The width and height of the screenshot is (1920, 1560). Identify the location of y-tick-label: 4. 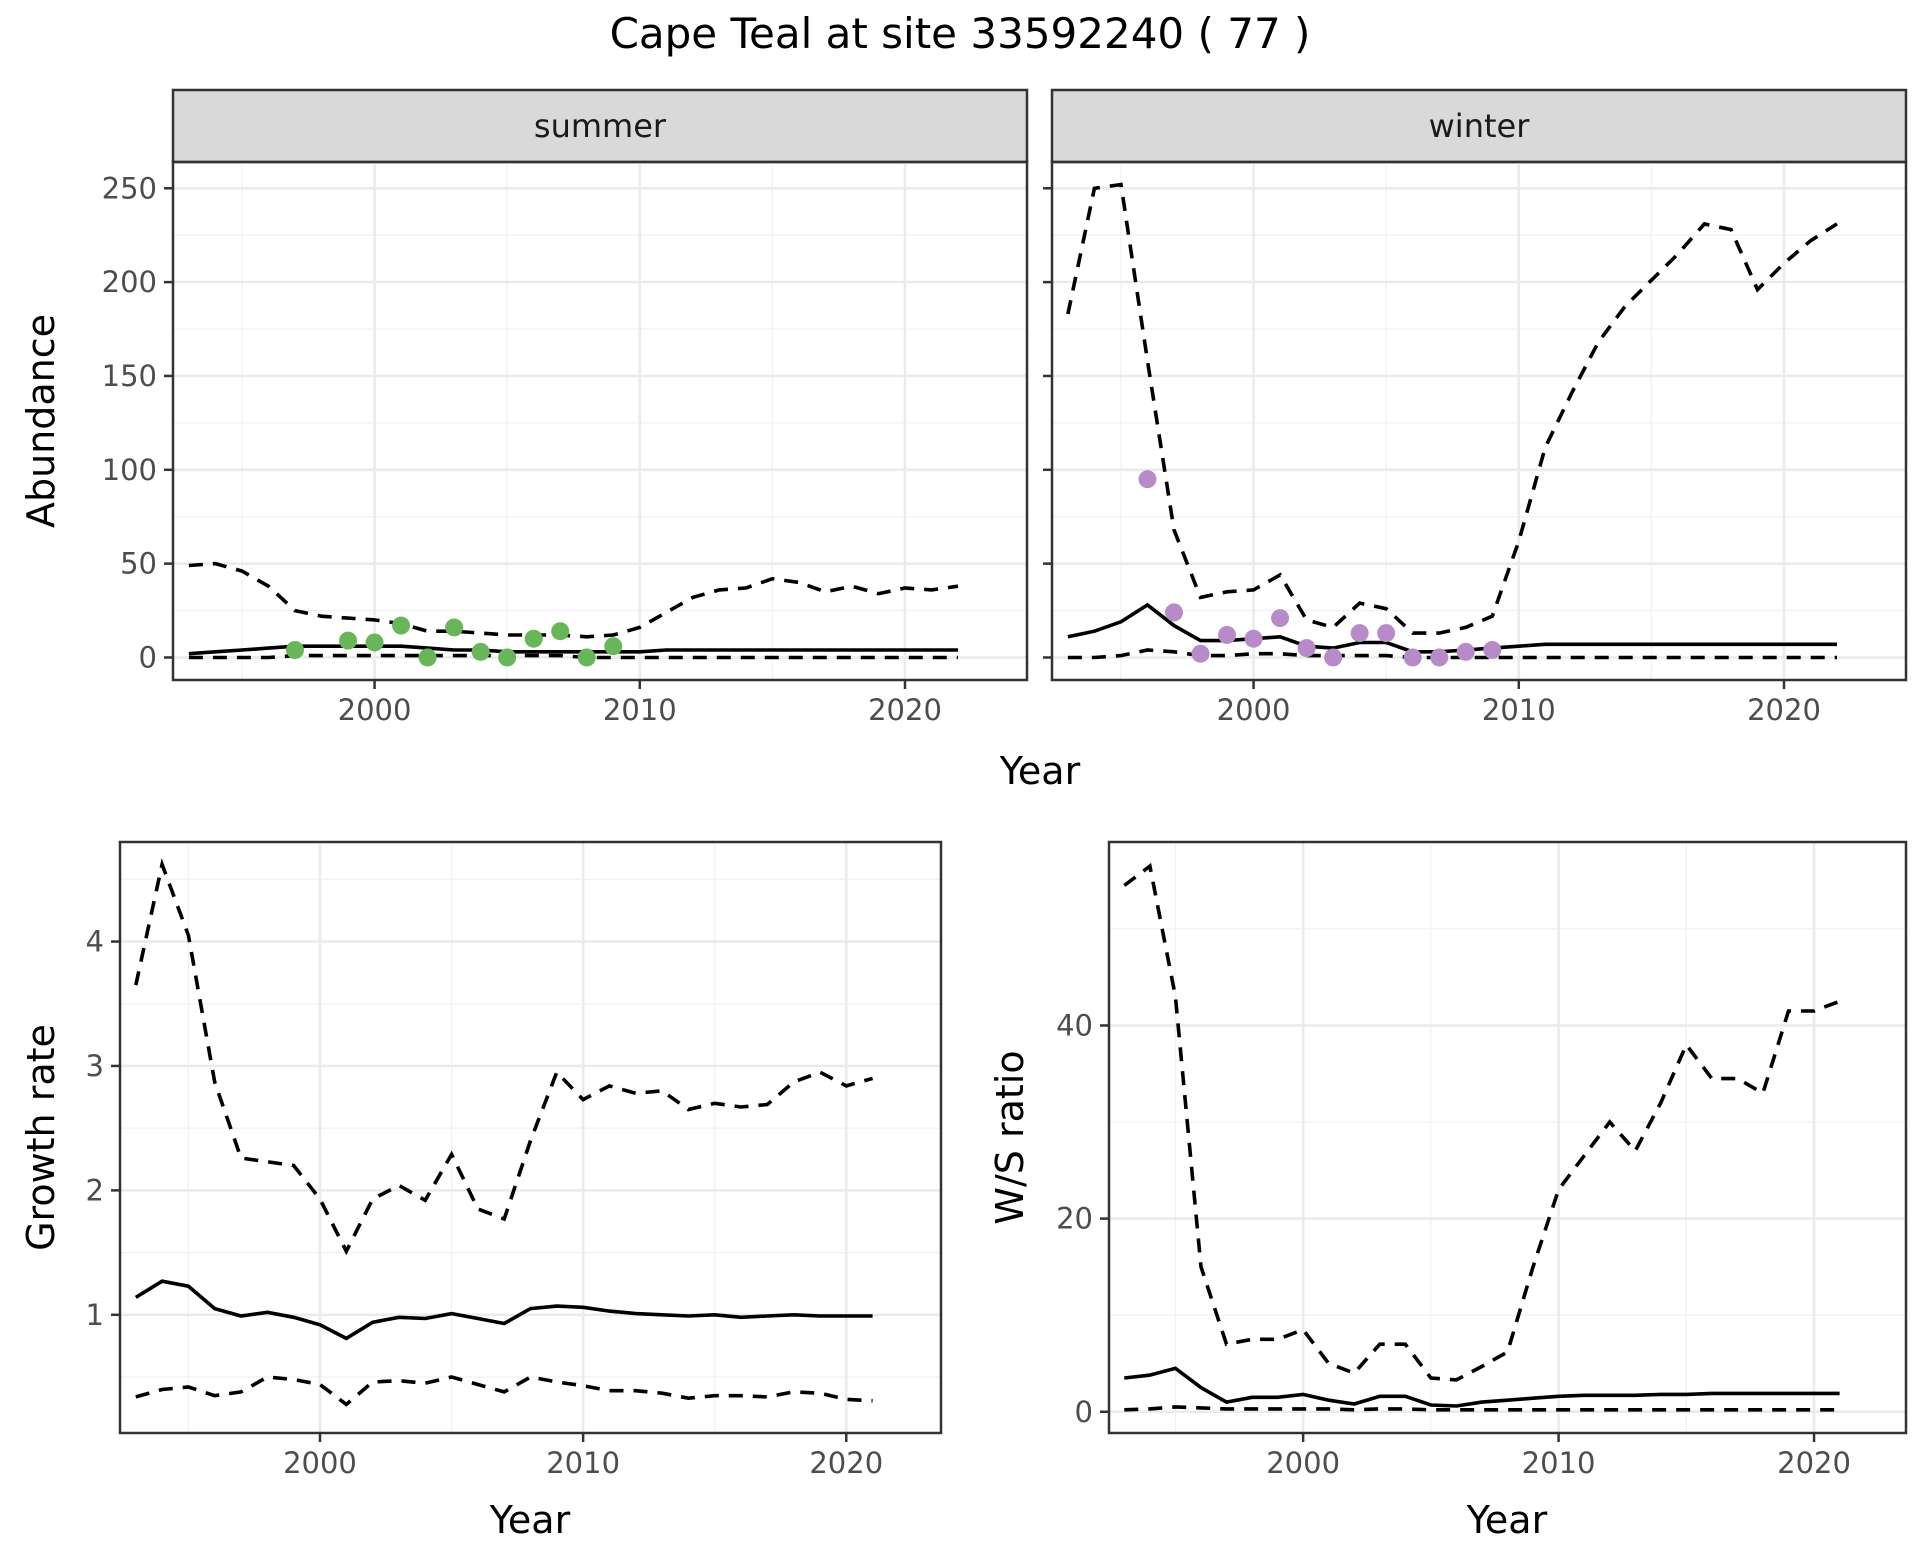
(95, 942).